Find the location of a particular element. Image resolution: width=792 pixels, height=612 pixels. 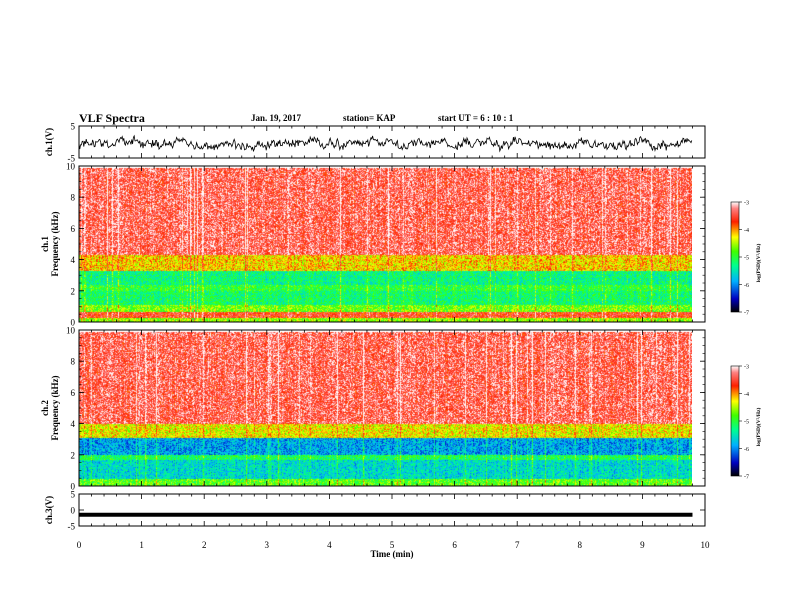

x-tick-label: 3 is located at coordinates (267, 545).